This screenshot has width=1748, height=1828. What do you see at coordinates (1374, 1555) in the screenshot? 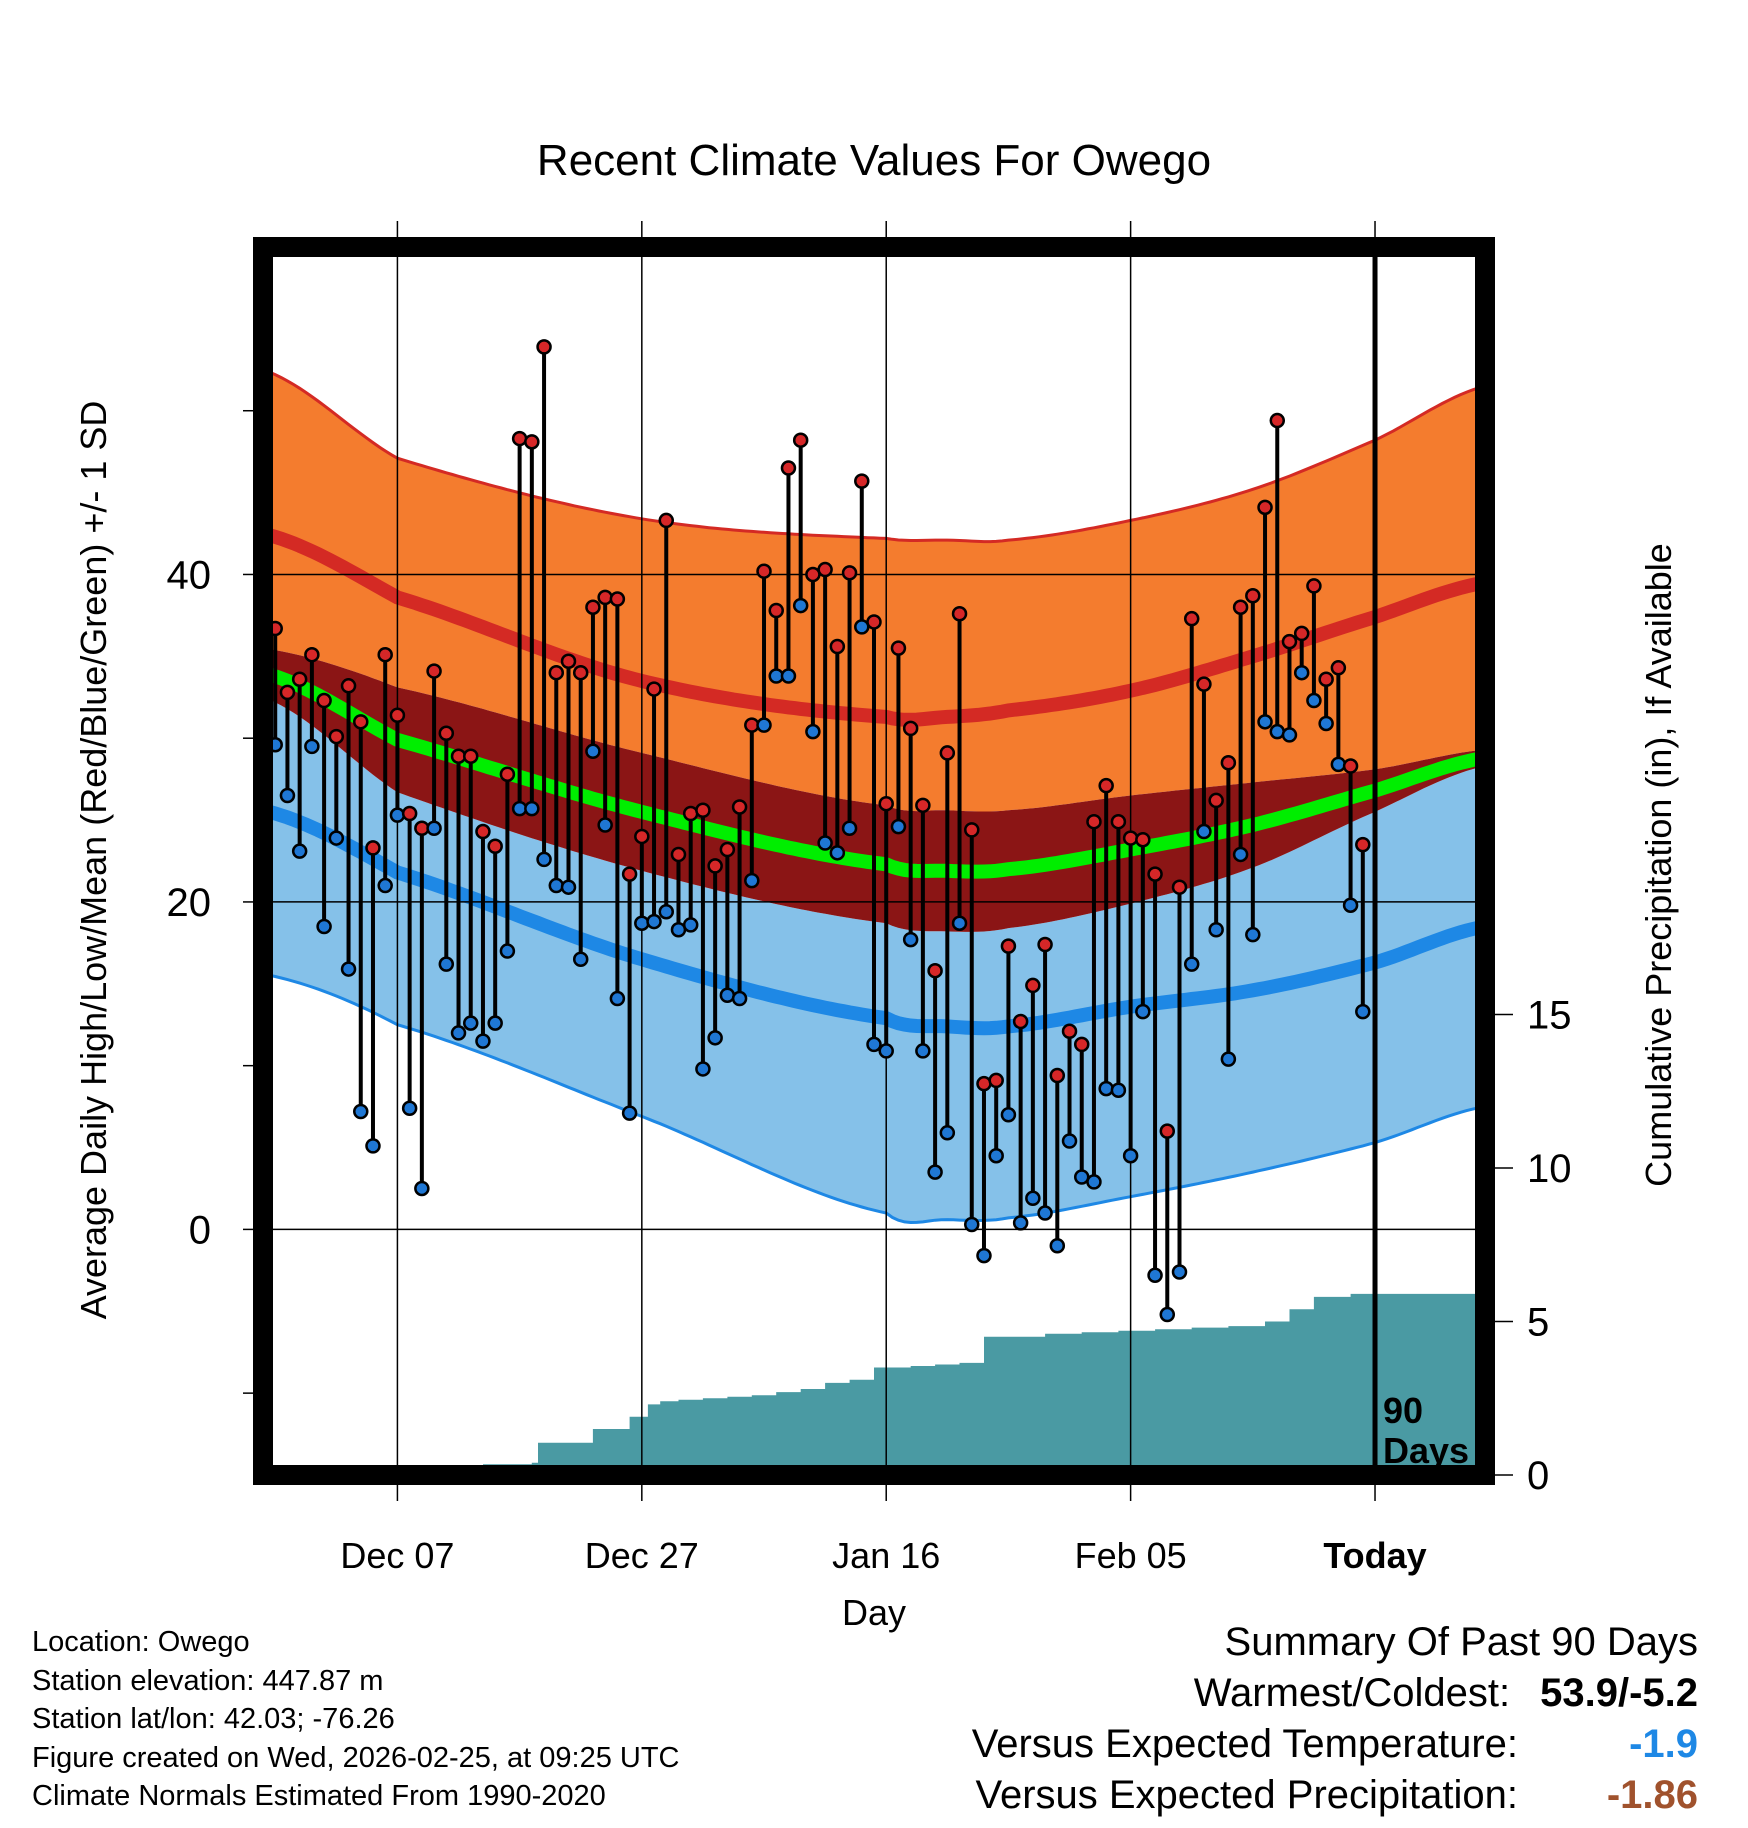
I see `x-tick-label: Today` at bounding box center [1374, 1555].